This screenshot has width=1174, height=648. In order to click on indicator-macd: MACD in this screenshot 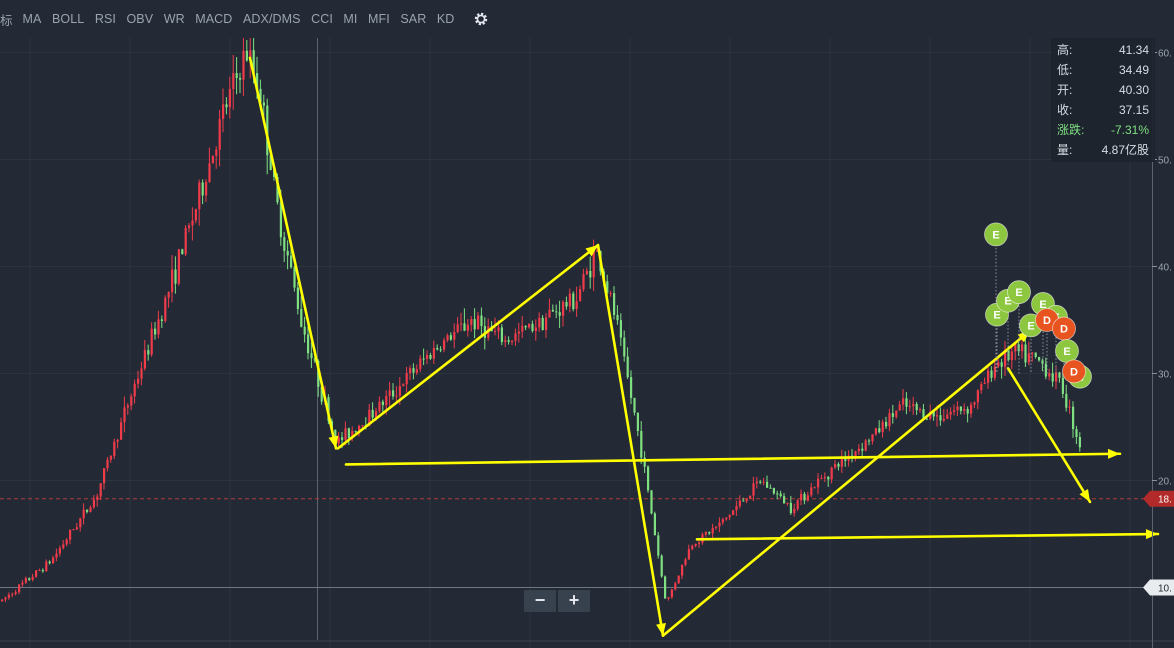, I will do `click(214, 19)`.